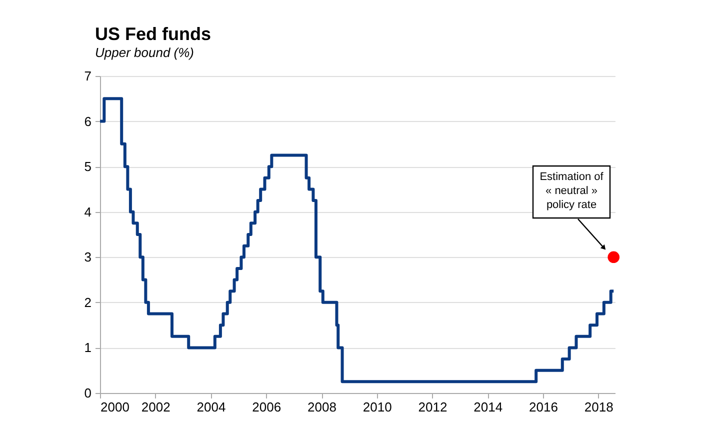  I want to click on x-tick-label: 2014, so click(488, 407).